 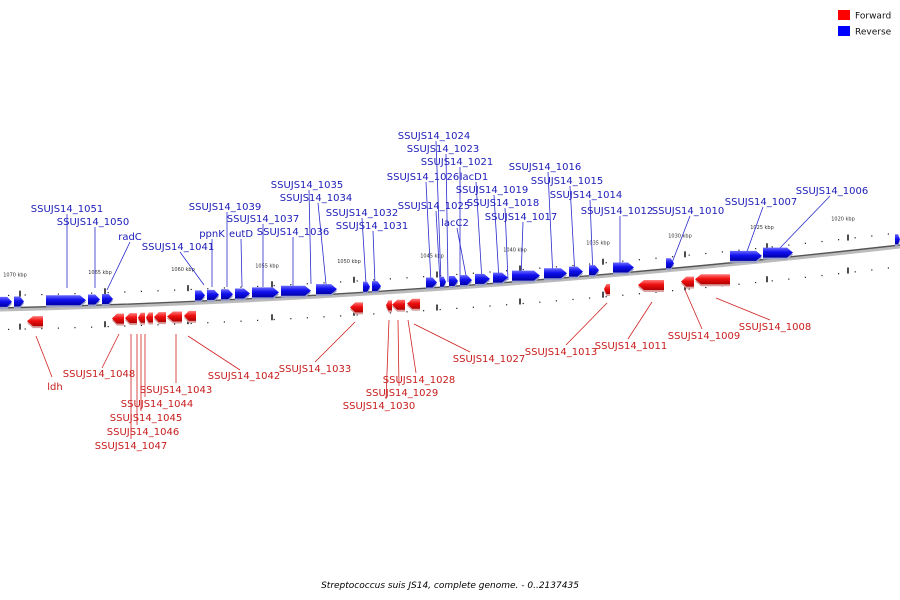 I want to click on tick-label: 1065 kbp, so click(x=100, y=273).